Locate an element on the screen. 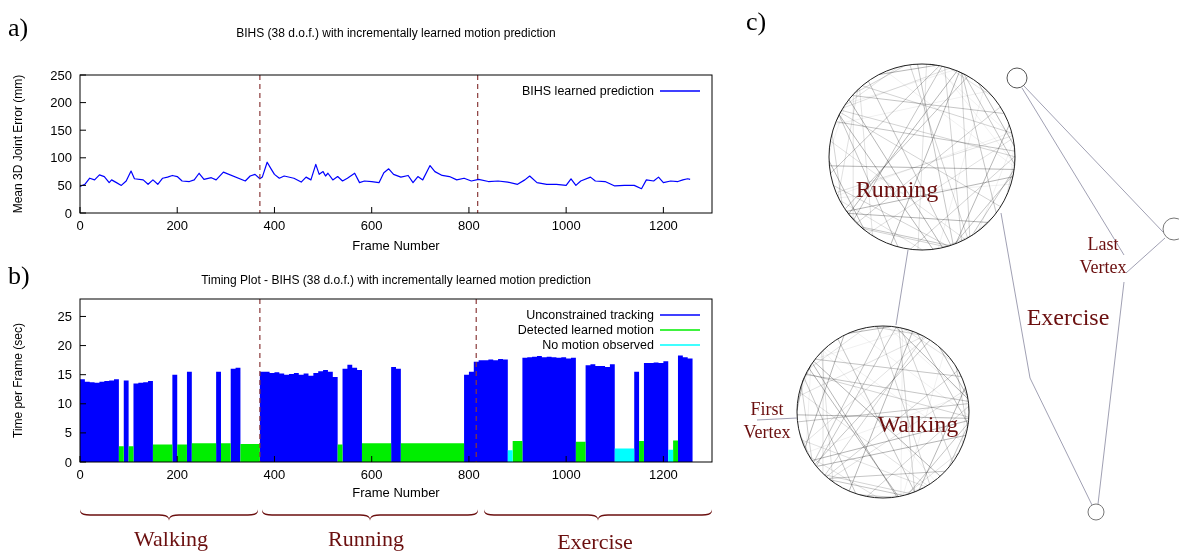 This screenshot has height=552, width=1179. y-tick-label: 20 is located at coordinates (64, 346).